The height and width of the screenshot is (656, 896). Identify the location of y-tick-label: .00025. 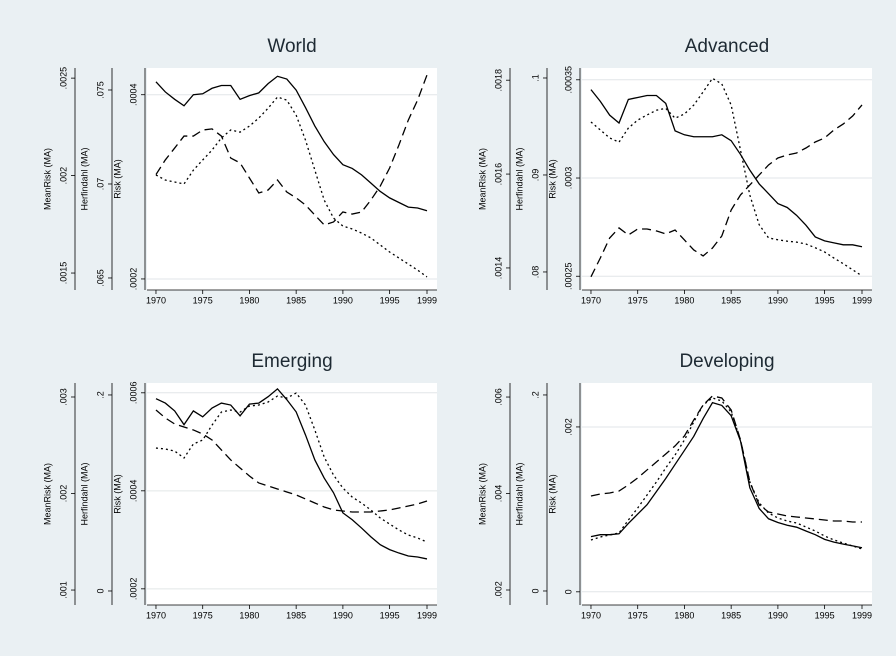
(568, 276).